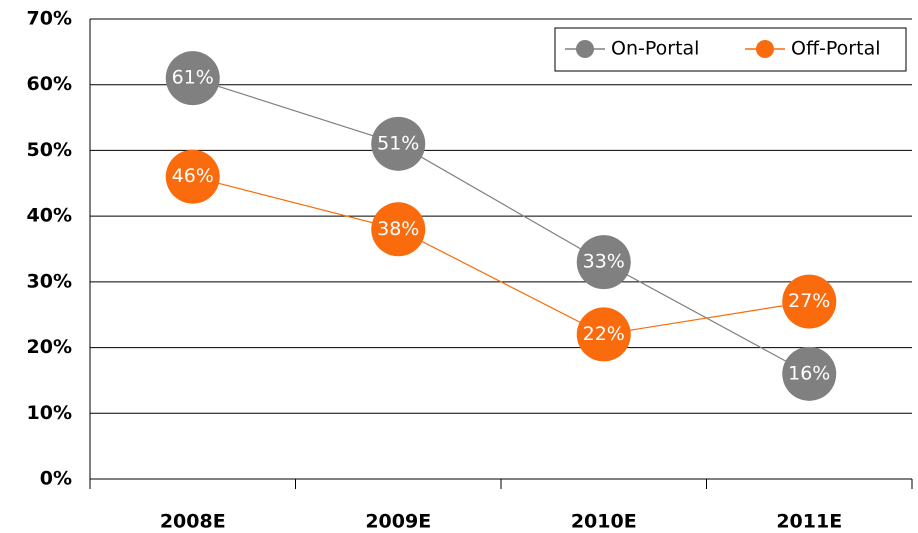  I want to click on data-label: 61%, so click(193, 78).